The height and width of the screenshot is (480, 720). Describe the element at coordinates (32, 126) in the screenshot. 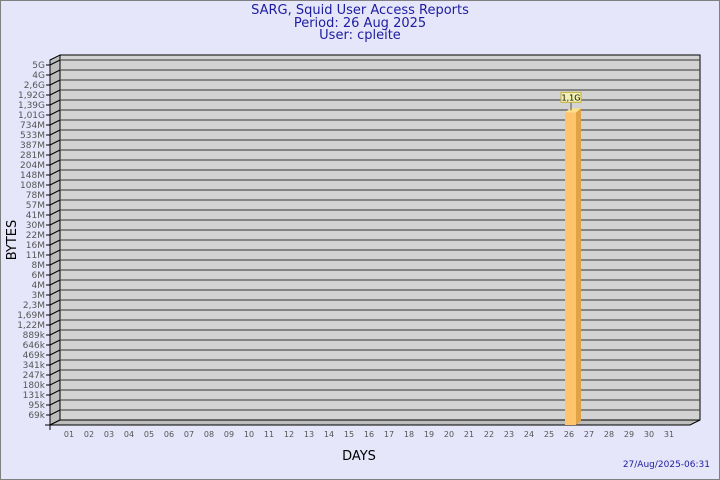

I see `y-tick-label: 734M` at that location.